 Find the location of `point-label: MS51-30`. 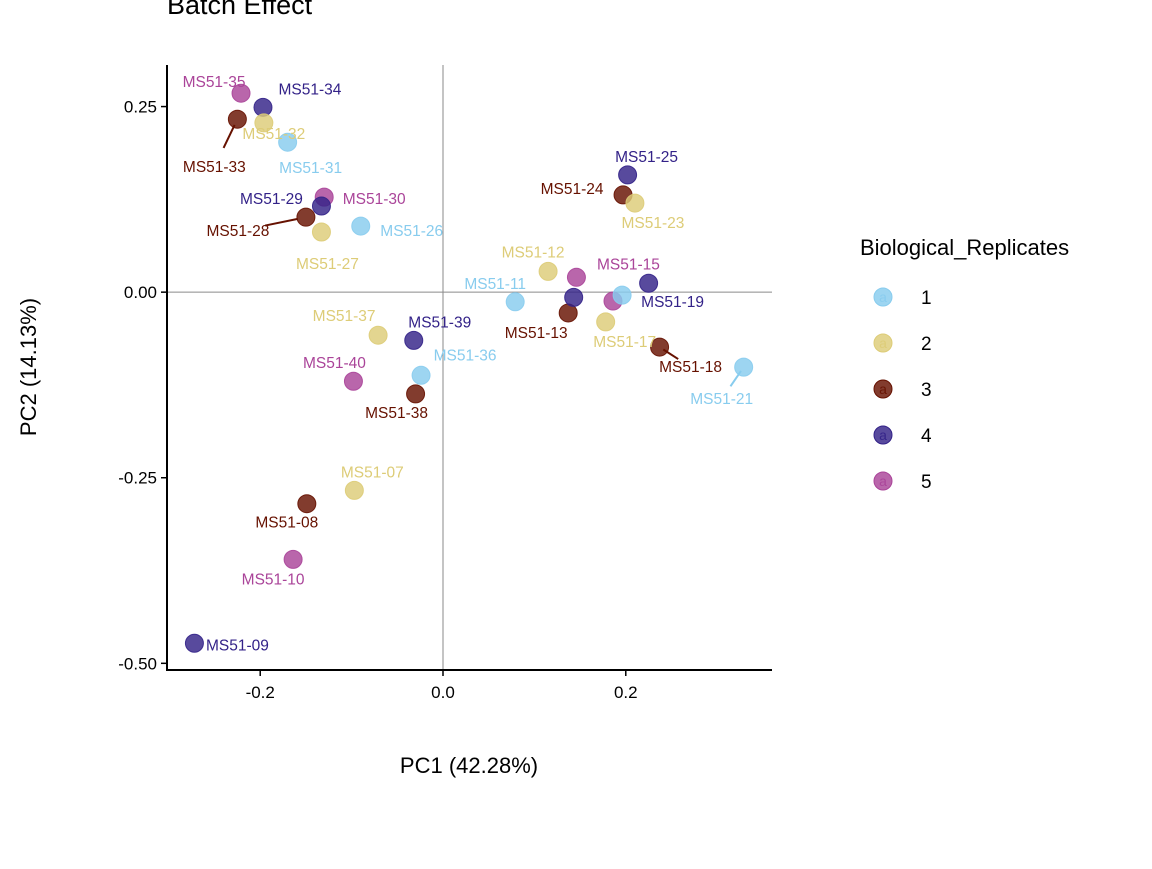

point-label: MS51-30 is located at coordinates (374, 199).